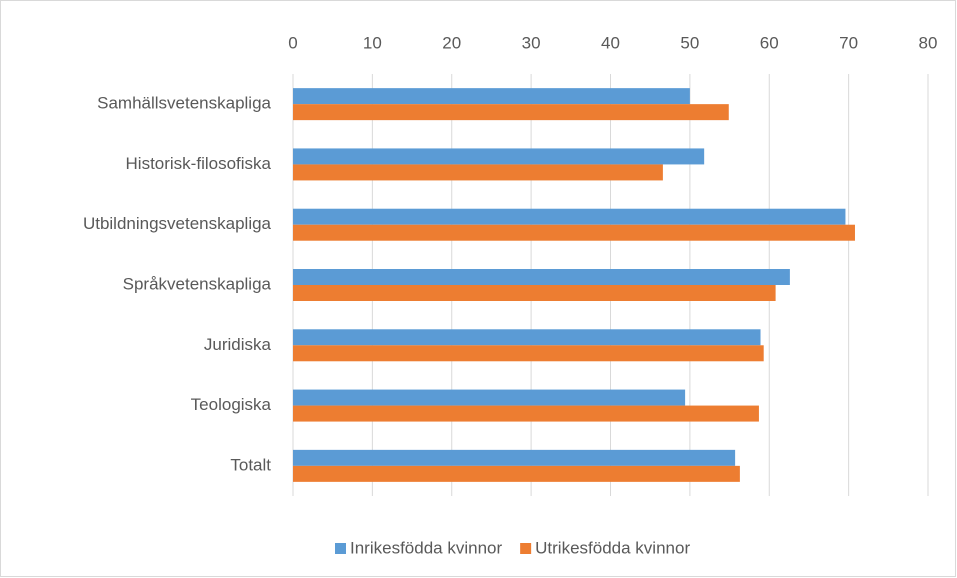  I want to click on x-tick-label: 10, so click(372, 42).